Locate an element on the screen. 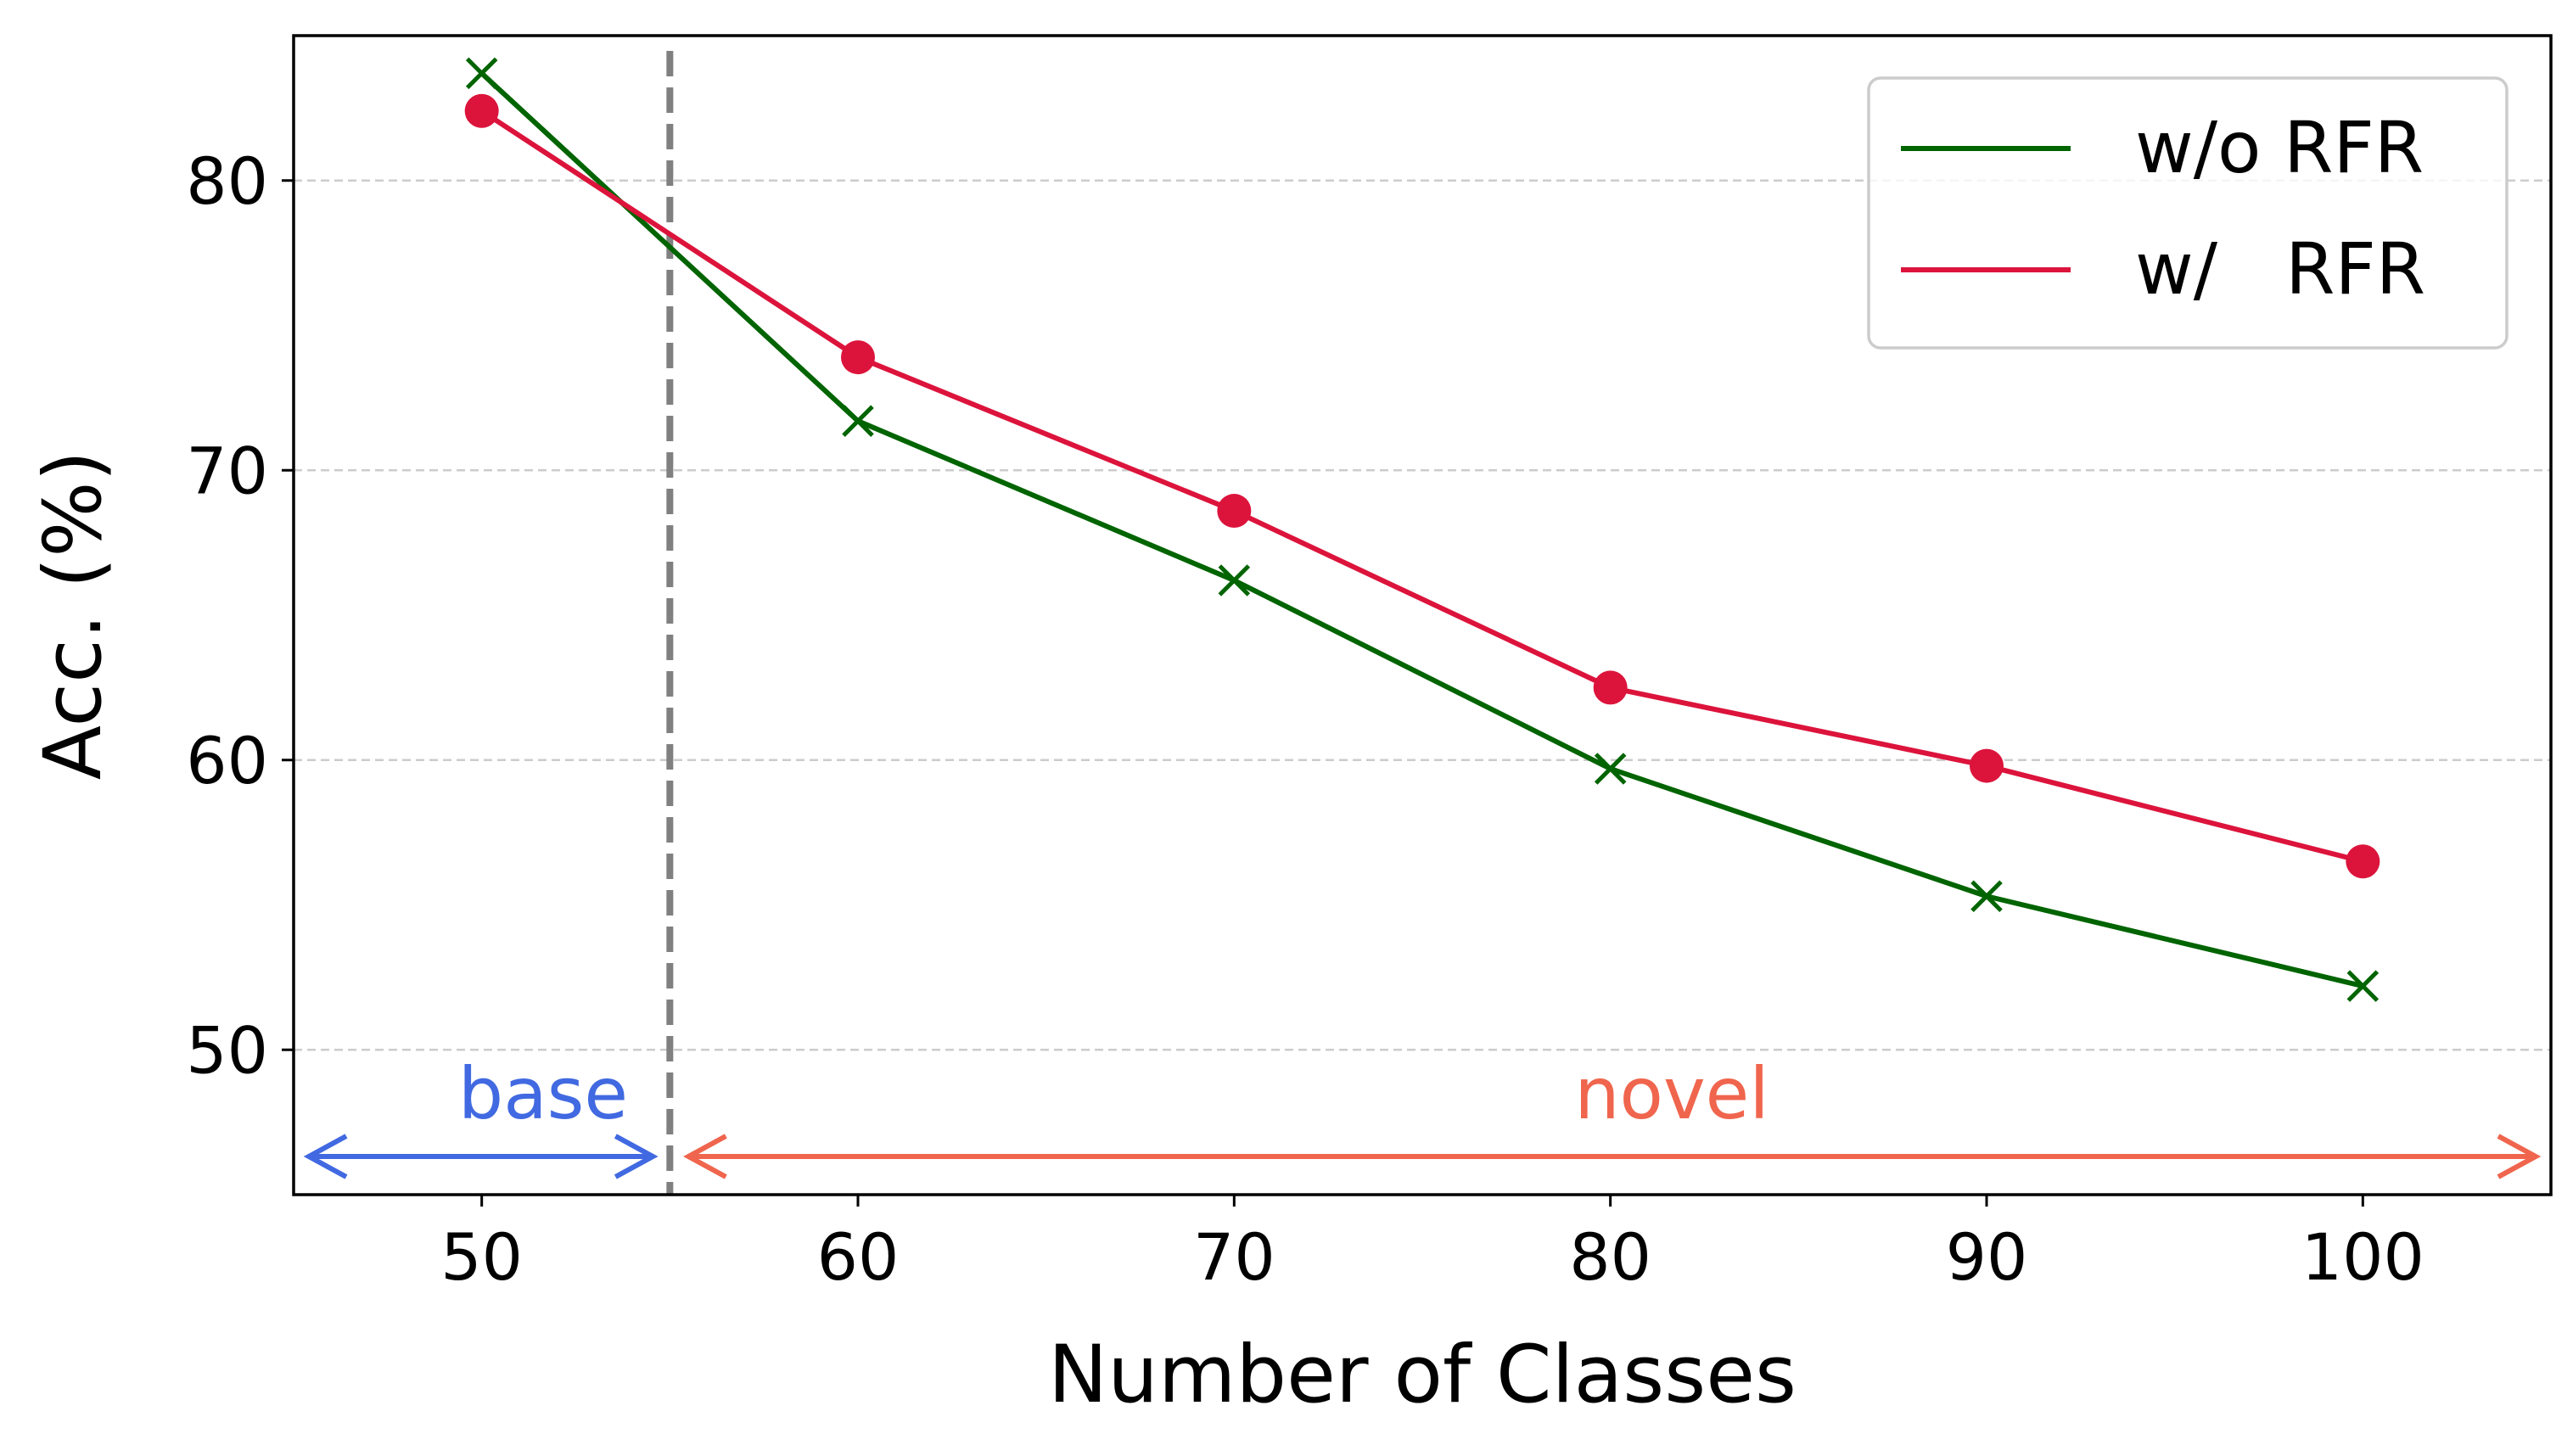  x-axis-label: Number of Classes is located at coordinates (1422, 1375).